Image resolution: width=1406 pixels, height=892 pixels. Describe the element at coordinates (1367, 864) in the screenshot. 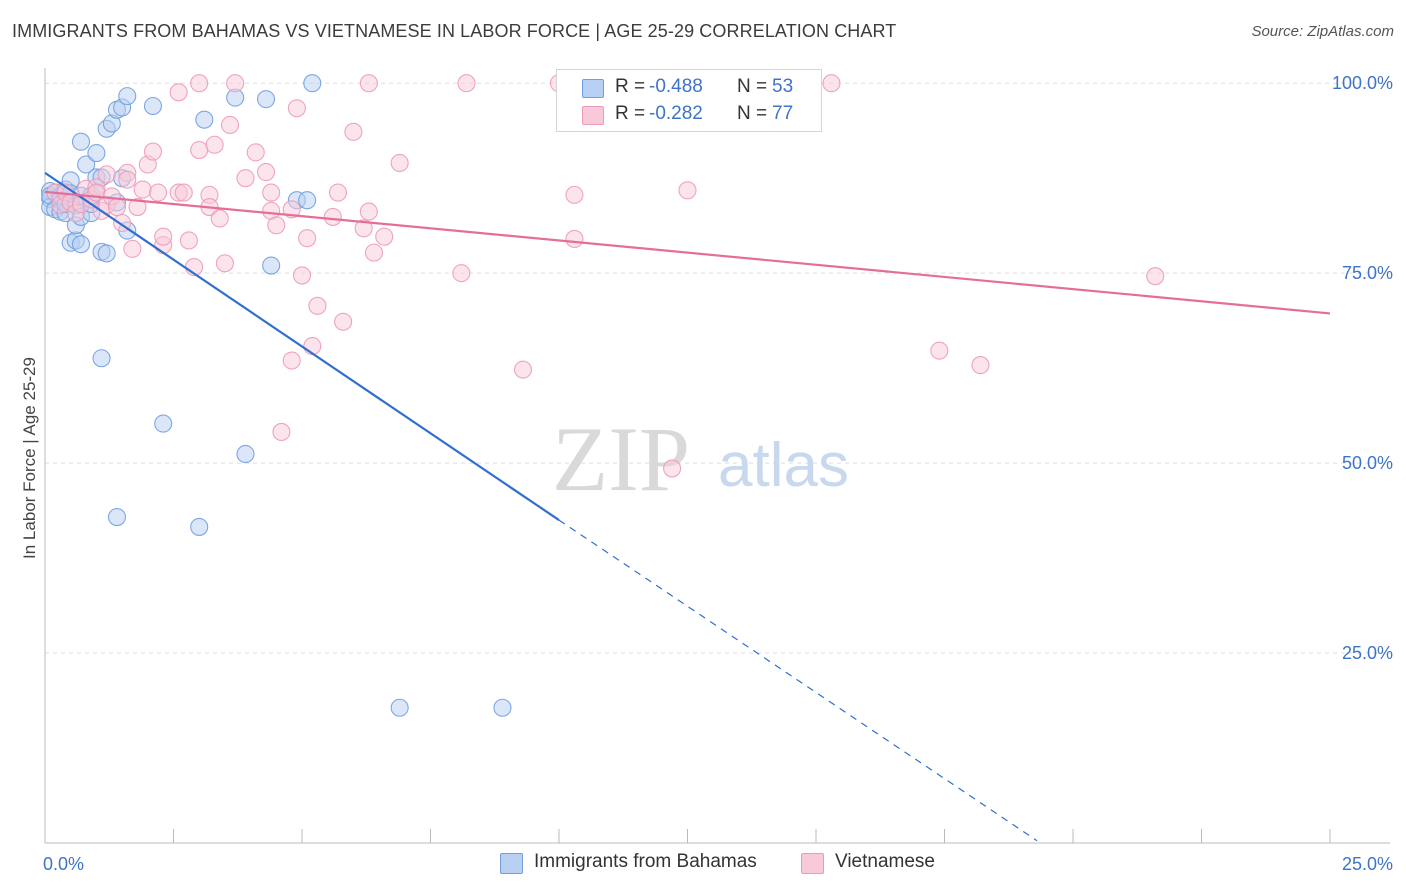

I see `x-tick-label: 25.0%` at that location.